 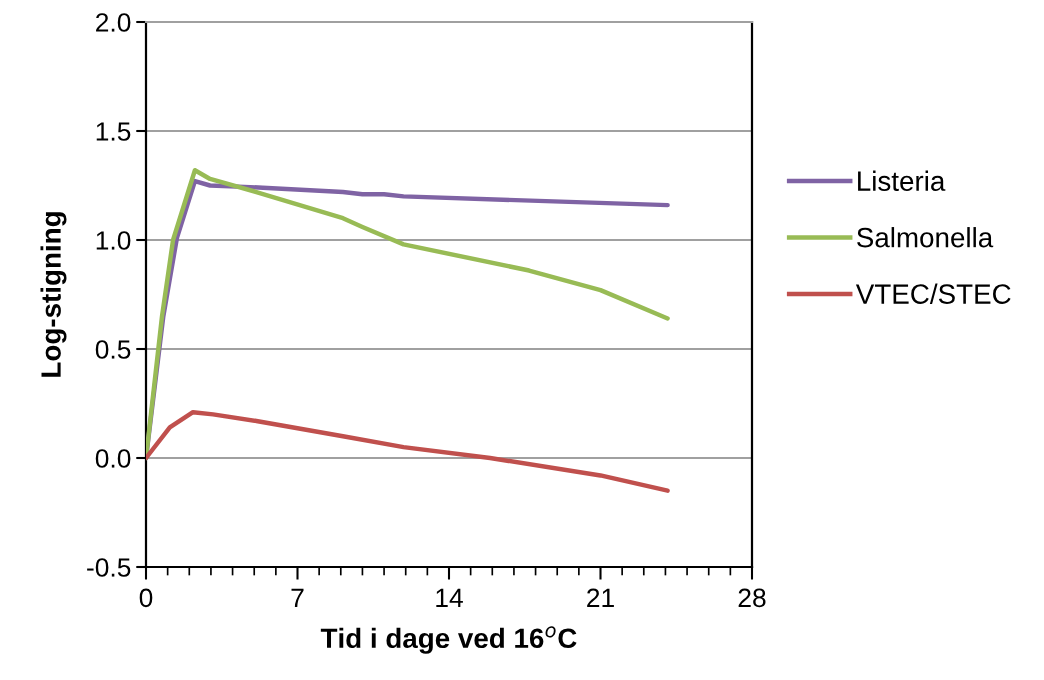 I want to click on x-tick-label: 28, so click(x=752, y=598).